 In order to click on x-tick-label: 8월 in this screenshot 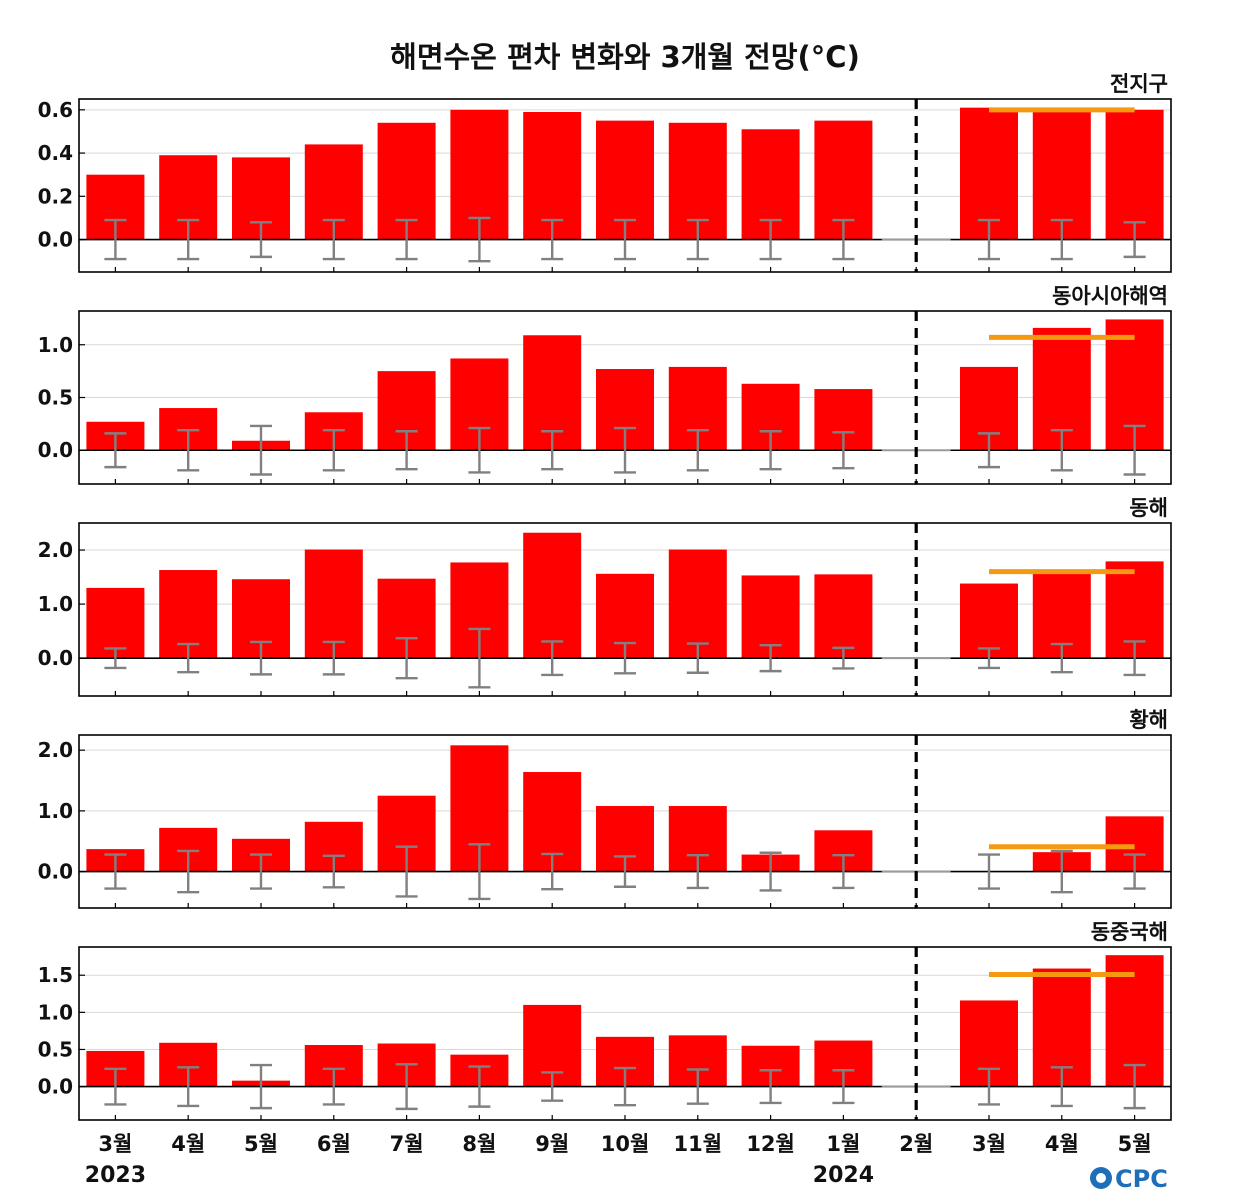, I will do `click(479, 1144)`.